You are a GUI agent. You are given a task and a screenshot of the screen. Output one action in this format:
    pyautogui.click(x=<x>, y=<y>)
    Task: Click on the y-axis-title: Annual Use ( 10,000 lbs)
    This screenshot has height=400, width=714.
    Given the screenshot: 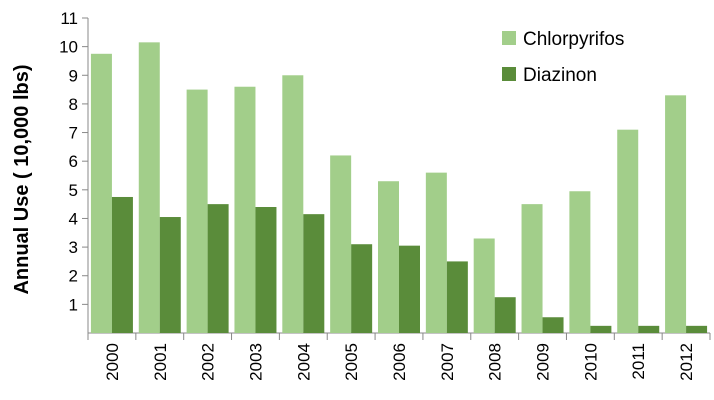 What is the action you would take?
    pyautogui.click(x=22, y=179)
    